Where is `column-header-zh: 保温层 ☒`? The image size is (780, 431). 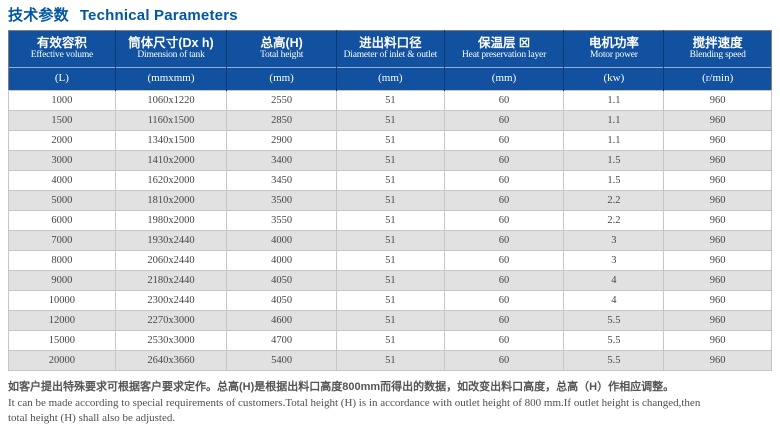 column-header-zh: 保温层 ☒ is located at coordinates (504, 43).